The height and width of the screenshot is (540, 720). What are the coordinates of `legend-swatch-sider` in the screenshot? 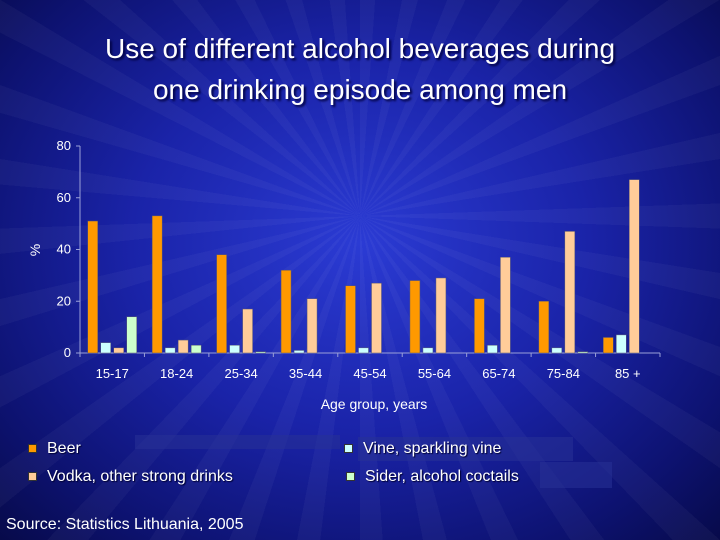 It's located at (350, 477).